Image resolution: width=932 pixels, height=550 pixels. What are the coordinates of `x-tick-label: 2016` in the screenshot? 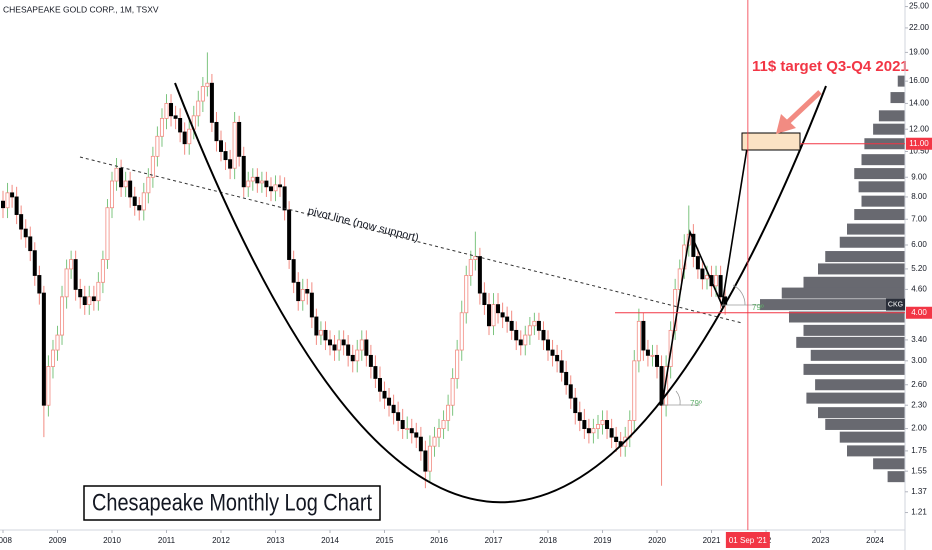 It's located at (439, 540).